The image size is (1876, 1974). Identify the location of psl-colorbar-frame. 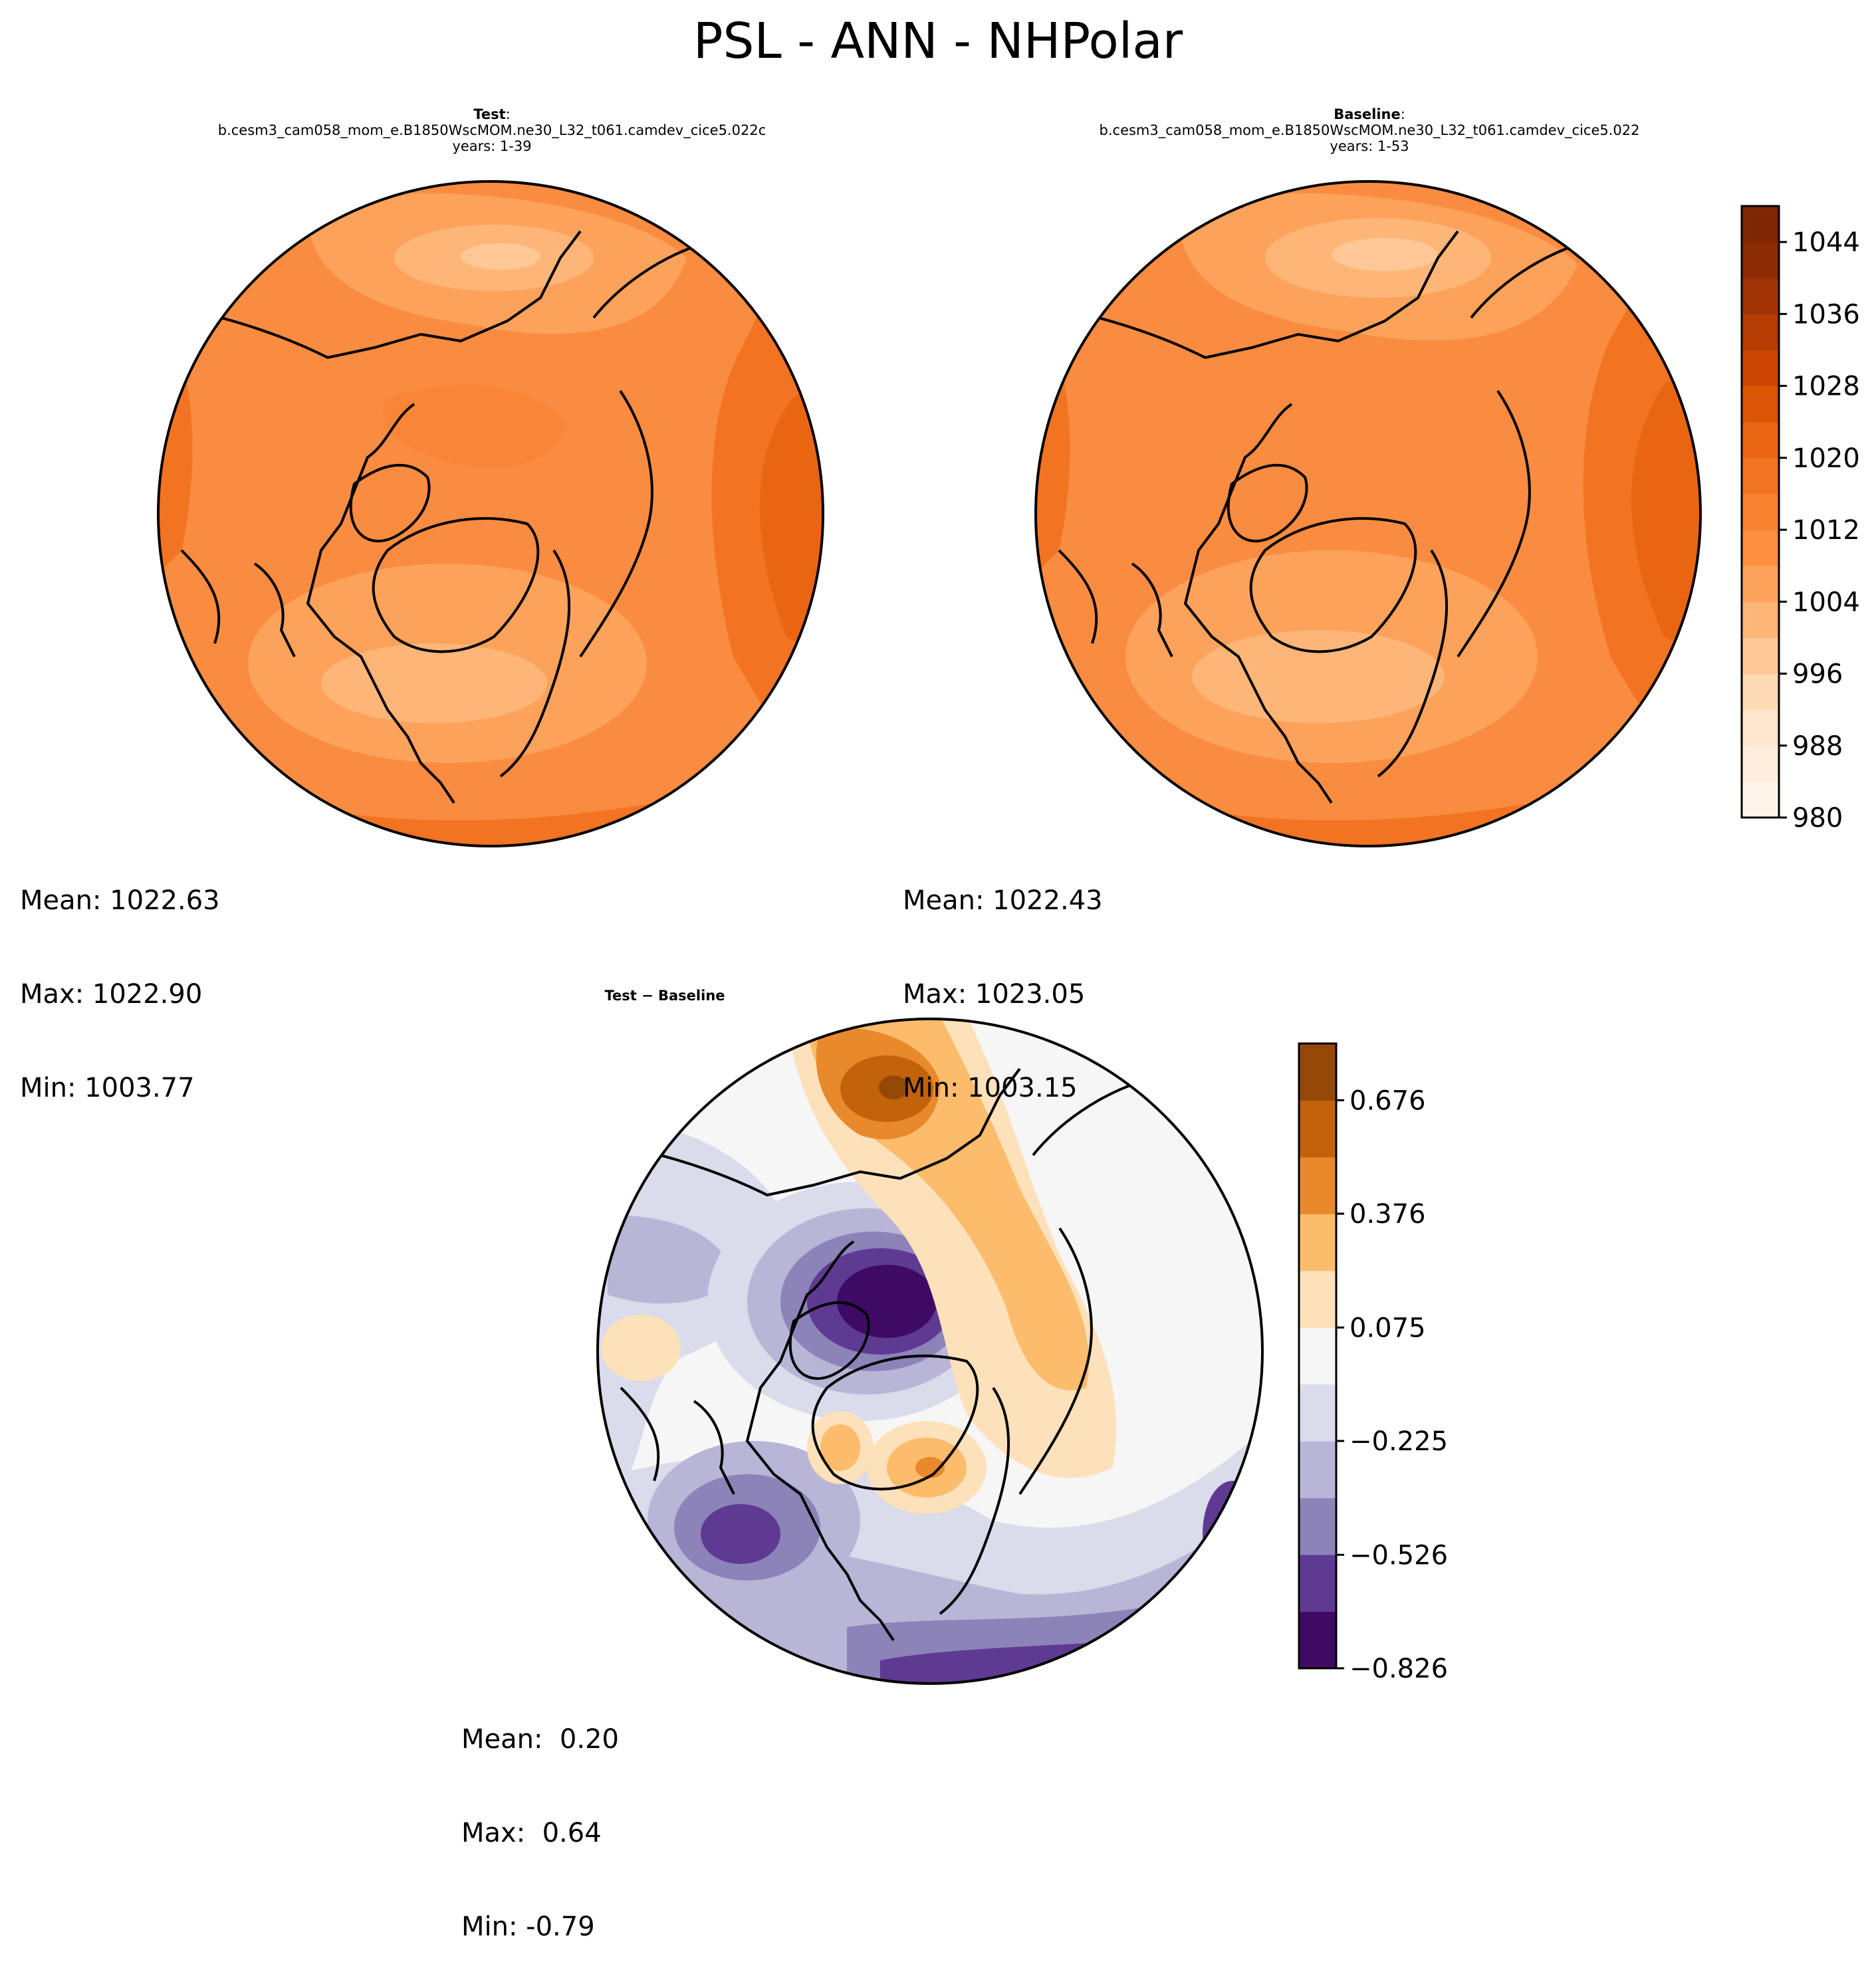
(1760, 512).